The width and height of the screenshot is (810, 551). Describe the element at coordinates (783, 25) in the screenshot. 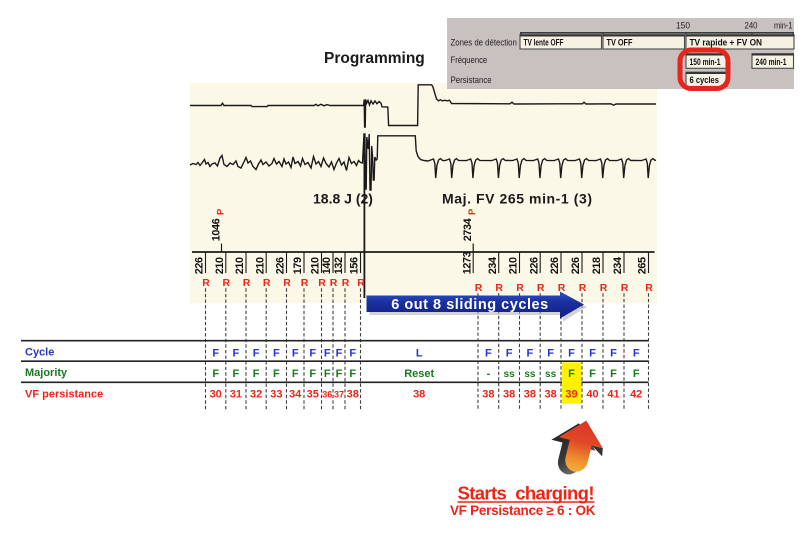

I see `svg-text: min-1` at that location.